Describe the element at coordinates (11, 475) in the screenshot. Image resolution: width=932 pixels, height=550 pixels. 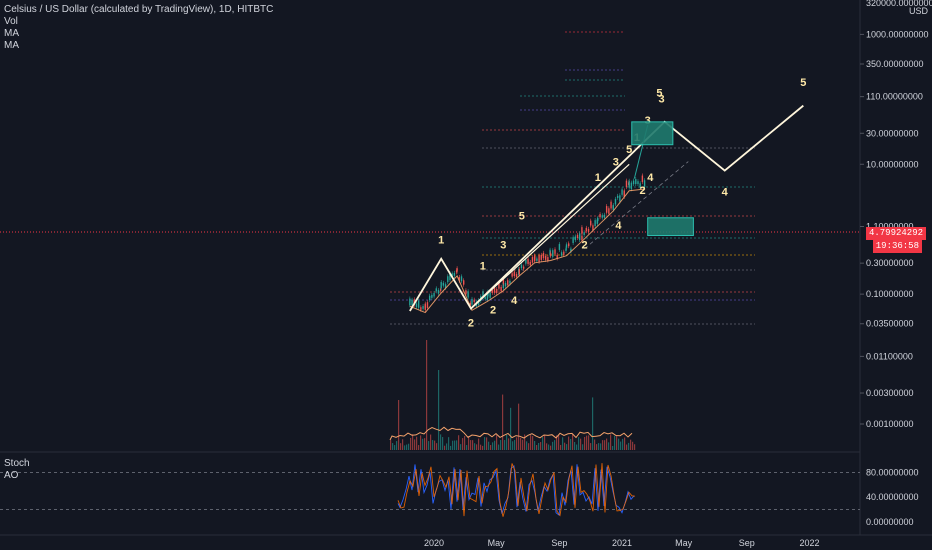
I see `indicator-ao: AO` at that location.